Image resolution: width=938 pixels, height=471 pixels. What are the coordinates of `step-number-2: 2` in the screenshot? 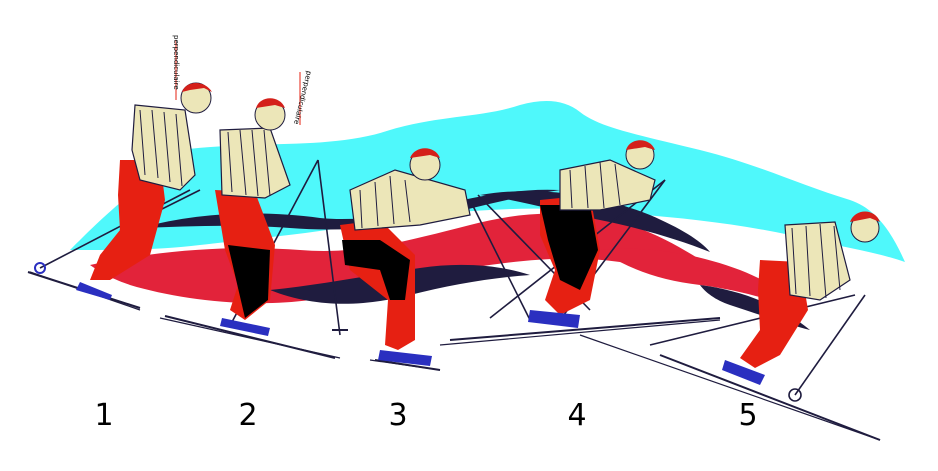 It's located at (248, 415).